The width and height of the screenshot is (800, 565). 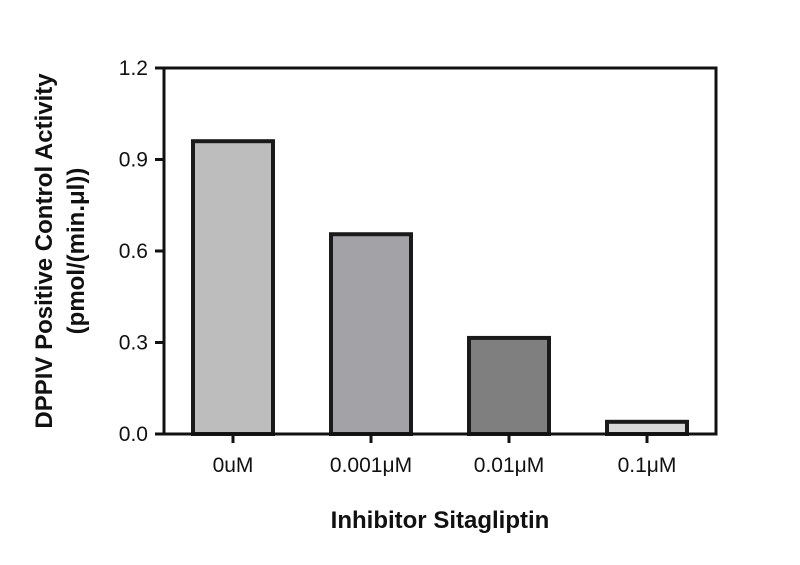 What do you see at coordinates (133, 68) in the screenshot?
I see `y-tick-label: 1.2` at bounding box center [133, 68].